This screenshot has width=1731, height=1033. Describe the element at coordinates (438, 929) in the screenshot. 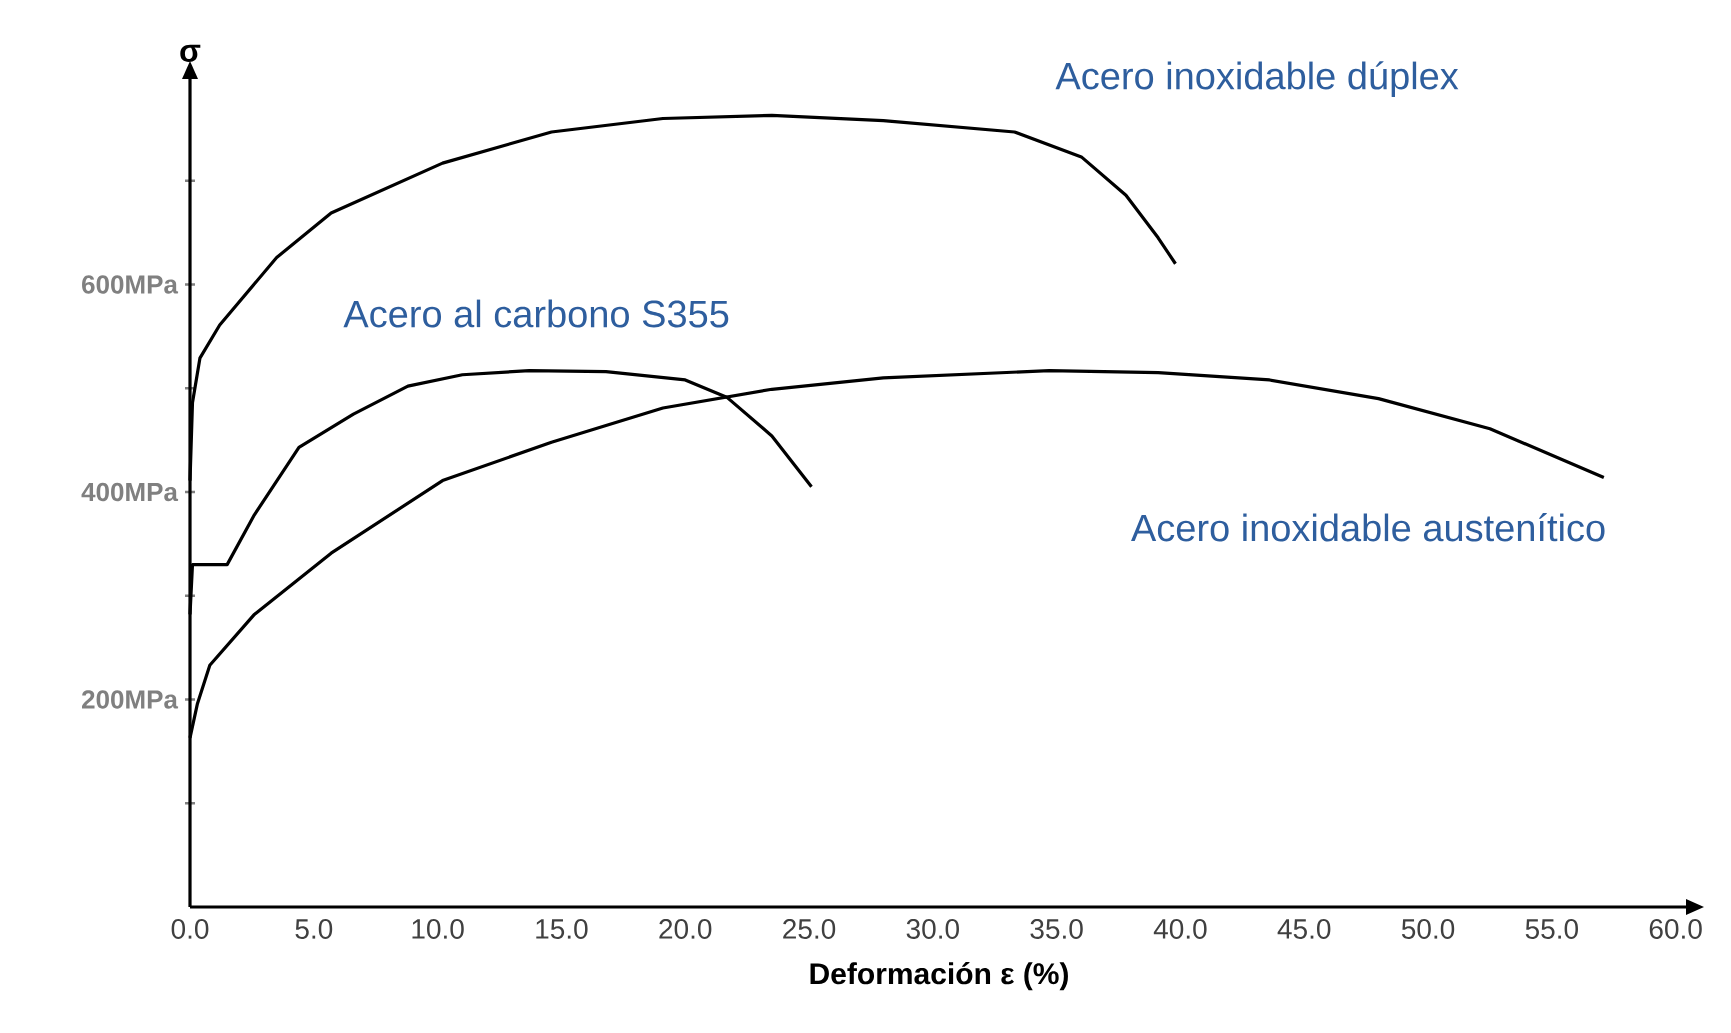

I see `x-tick-label: 10.0` at that location.